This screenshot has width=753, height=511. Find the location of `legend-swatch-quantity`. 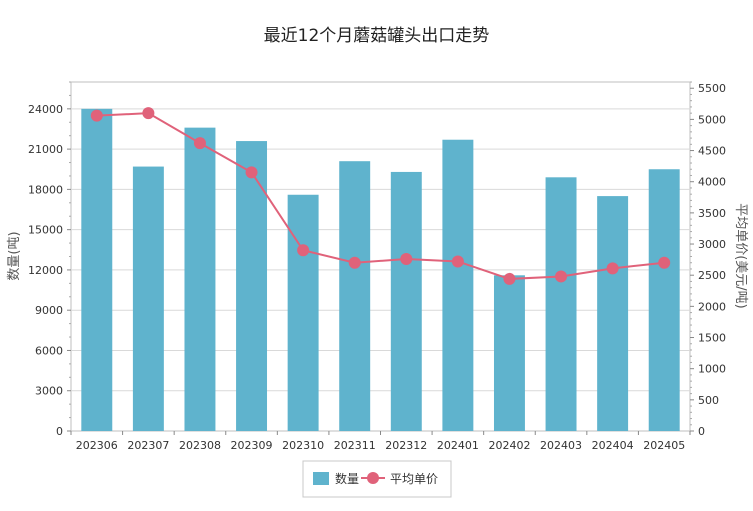

legend-swatch-quantity is located at coordinates (321, 478).